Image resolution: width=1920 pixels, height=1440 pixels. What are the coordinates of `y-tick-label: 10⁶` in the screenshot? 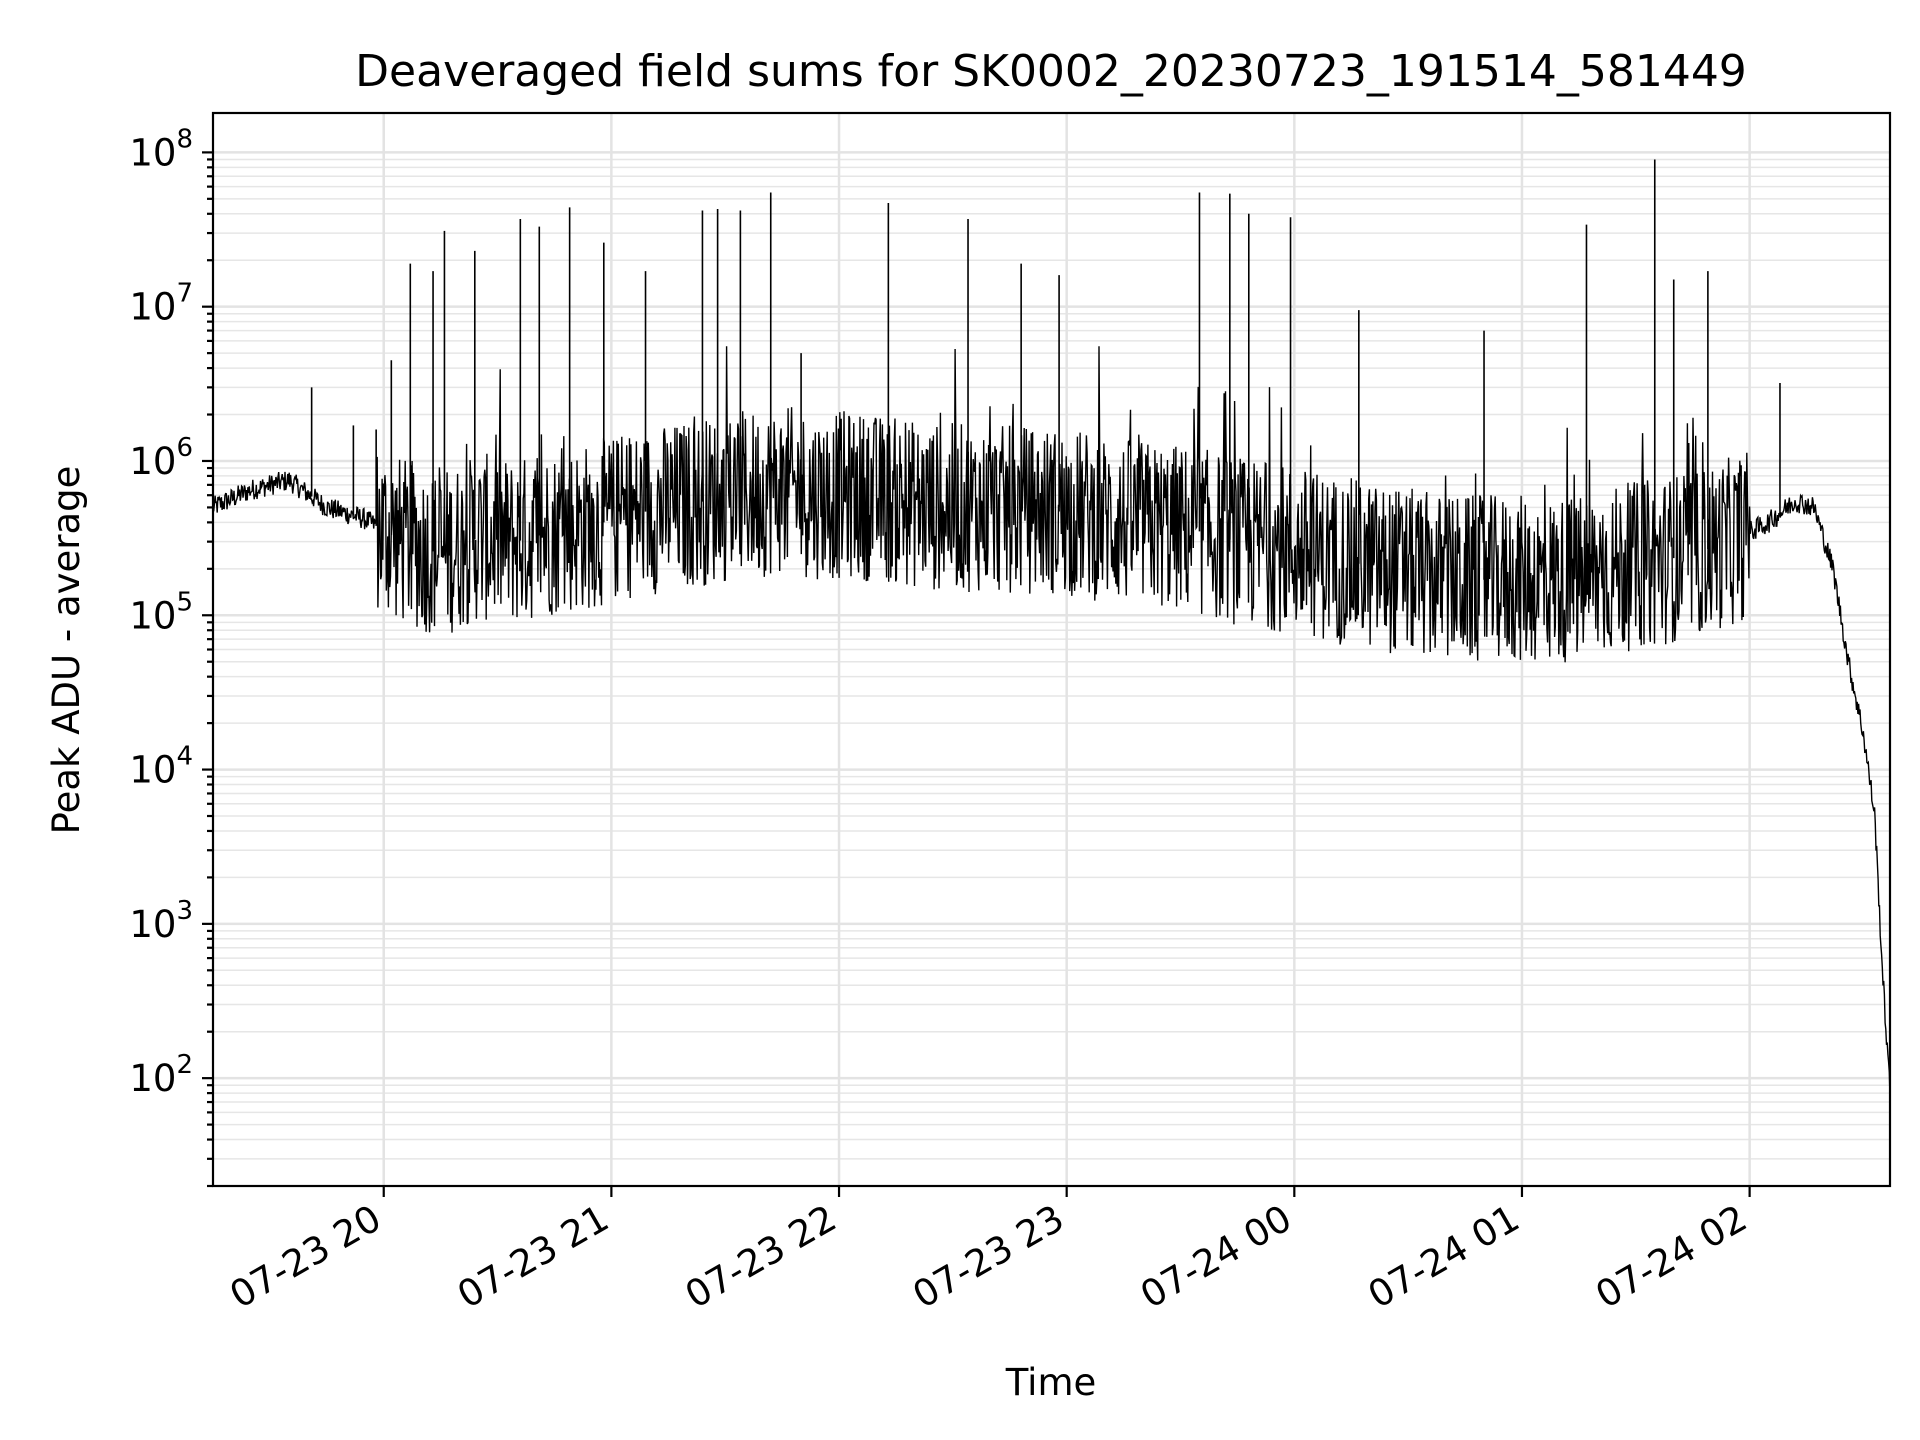 It's located at (161, 458).